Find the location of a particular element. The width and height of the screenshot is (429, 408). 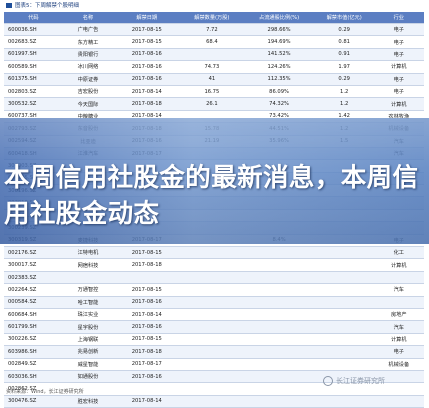

table-row: 002176.SZ 江特电机 2017-08-15 化工 is located at coordinates (214, 253).